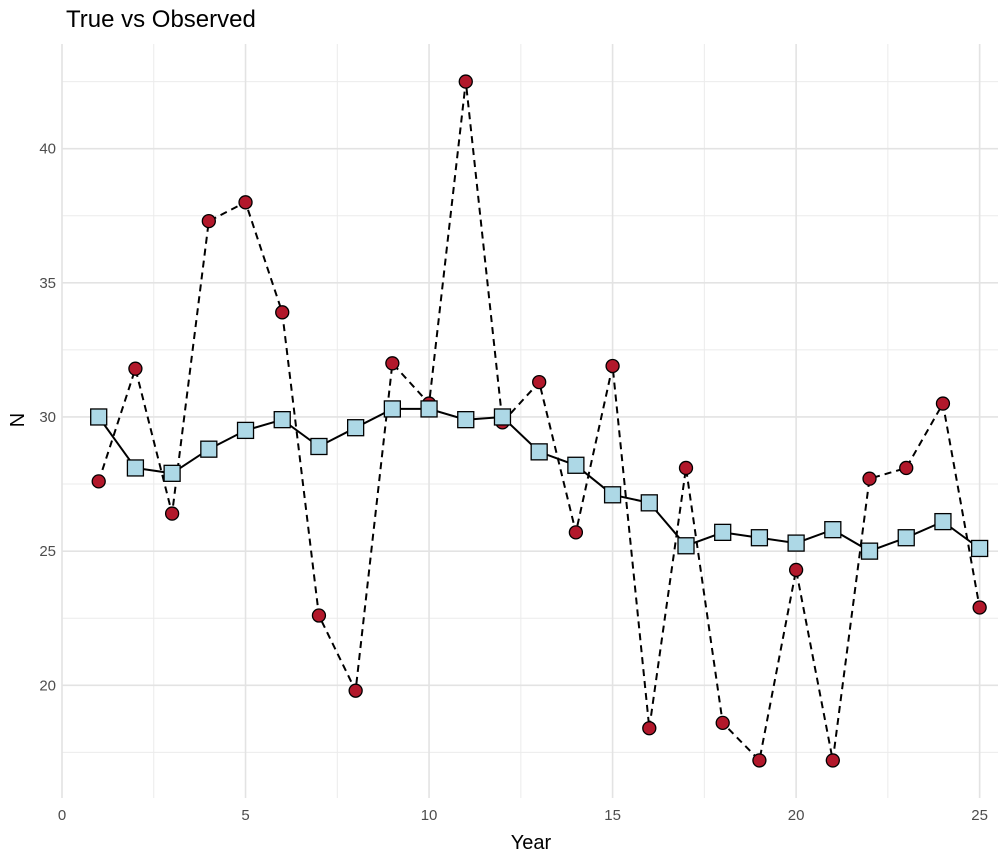 This screenshot has width=1008, height=864. I want to click on y-axis-title: N, so click(18, 420).